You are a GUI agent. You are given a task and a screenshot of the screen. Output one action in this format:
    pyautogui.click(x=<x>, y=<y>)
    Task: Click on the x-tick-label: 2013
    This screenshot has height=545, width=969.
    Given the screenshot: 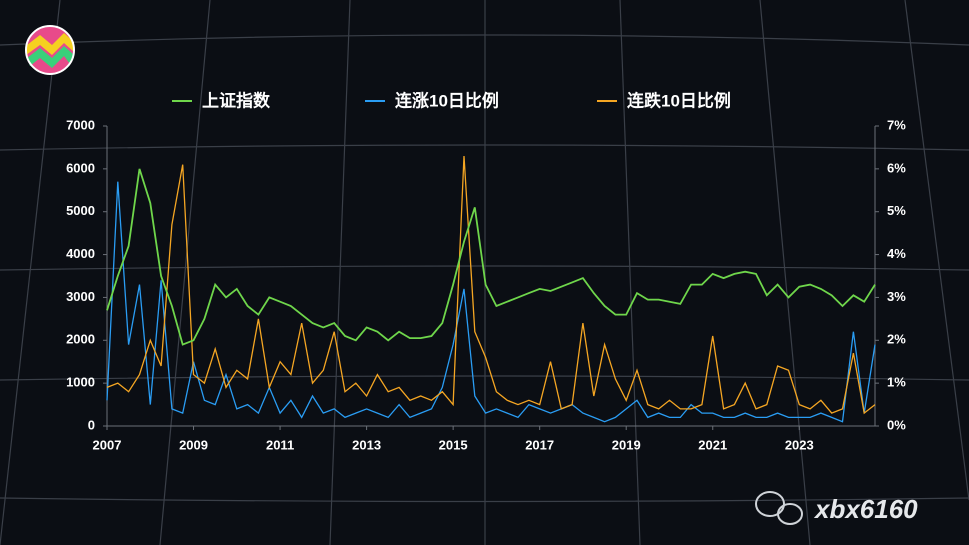 What is the action you would take?
    pyautogui.click(x=366, y=444)
    